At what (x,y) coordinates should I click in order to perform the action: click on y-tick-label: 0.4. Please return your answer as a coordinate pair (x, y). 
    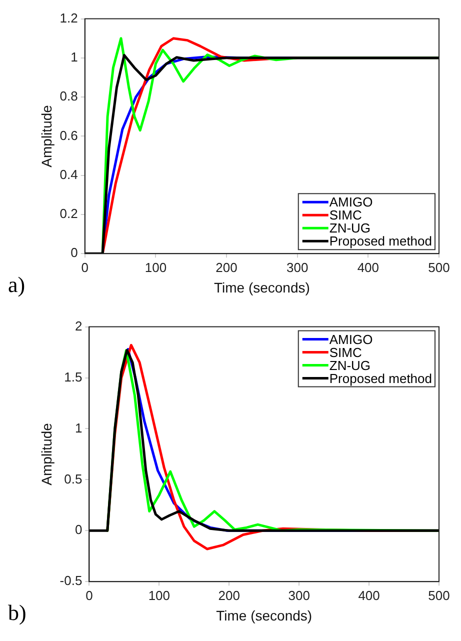
    Looking at the image, I should click on (69, 174).